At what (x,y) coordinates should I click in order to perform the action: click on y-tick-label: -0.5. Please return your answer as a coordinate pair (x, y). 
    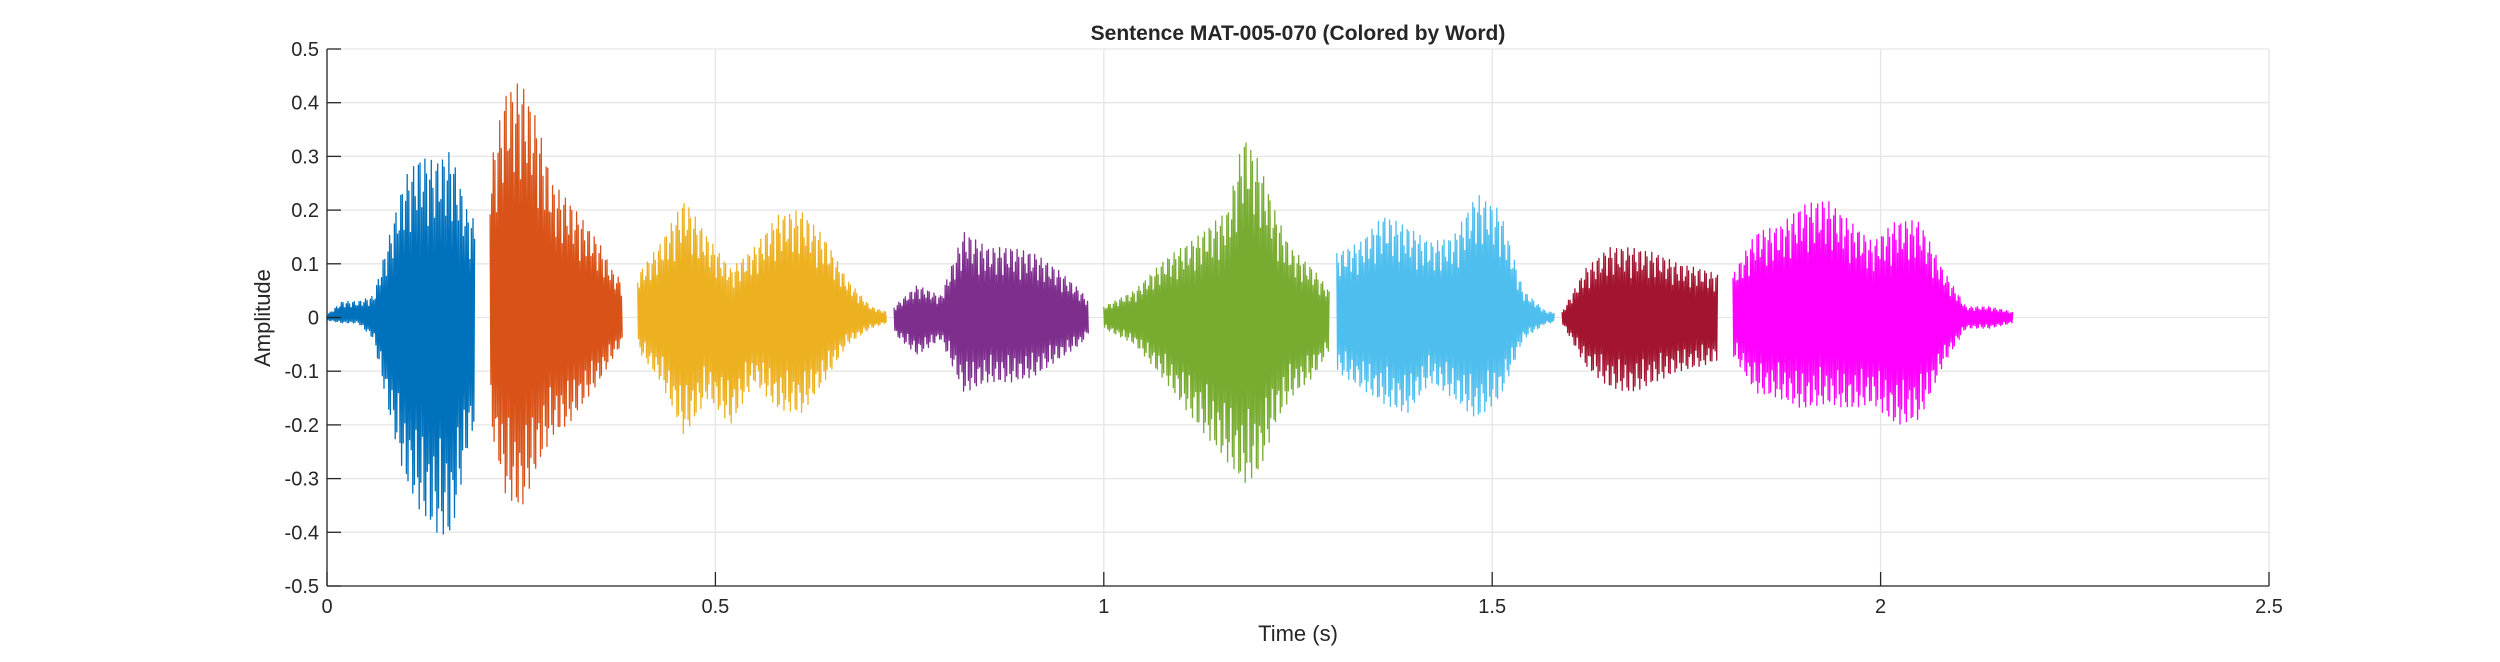
    Looking at the image, I should click on (302, 587).